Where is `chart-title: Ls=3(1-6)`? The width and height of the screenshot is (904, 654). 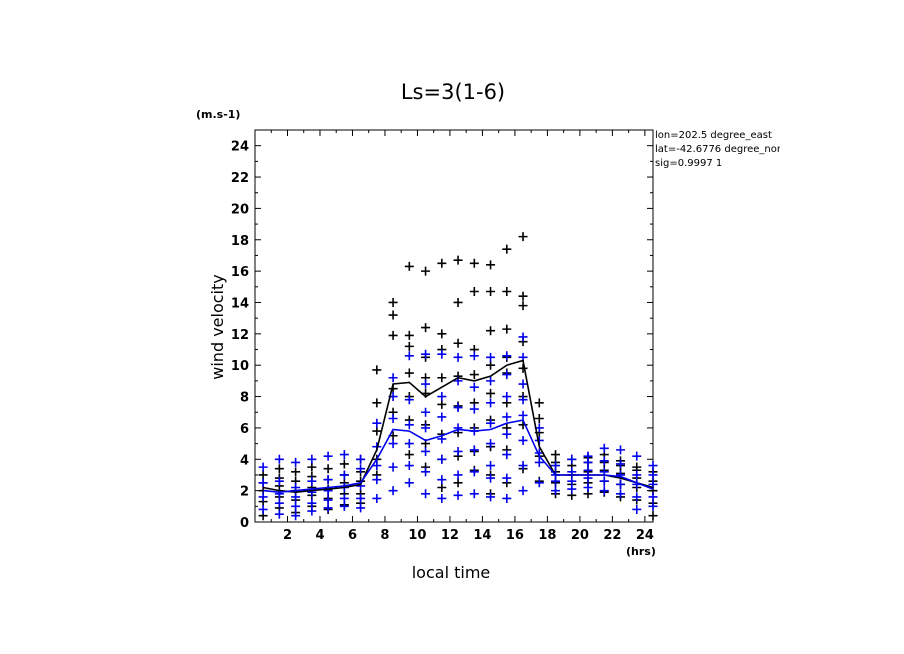 chart-title: Ls=3(1-6) is located at coordinates (453, 92).